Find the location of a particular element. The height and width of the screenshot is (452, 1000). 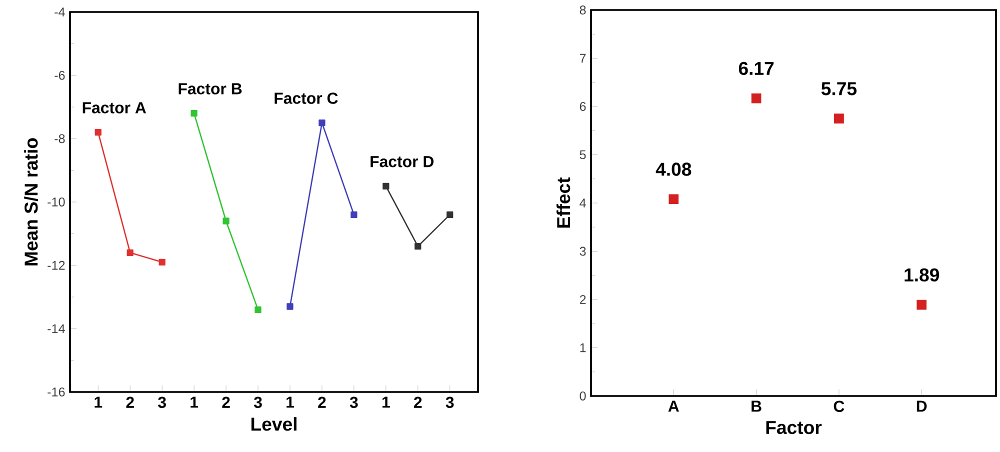

y-tick-label: -12 is located at coordinates (56, 265).